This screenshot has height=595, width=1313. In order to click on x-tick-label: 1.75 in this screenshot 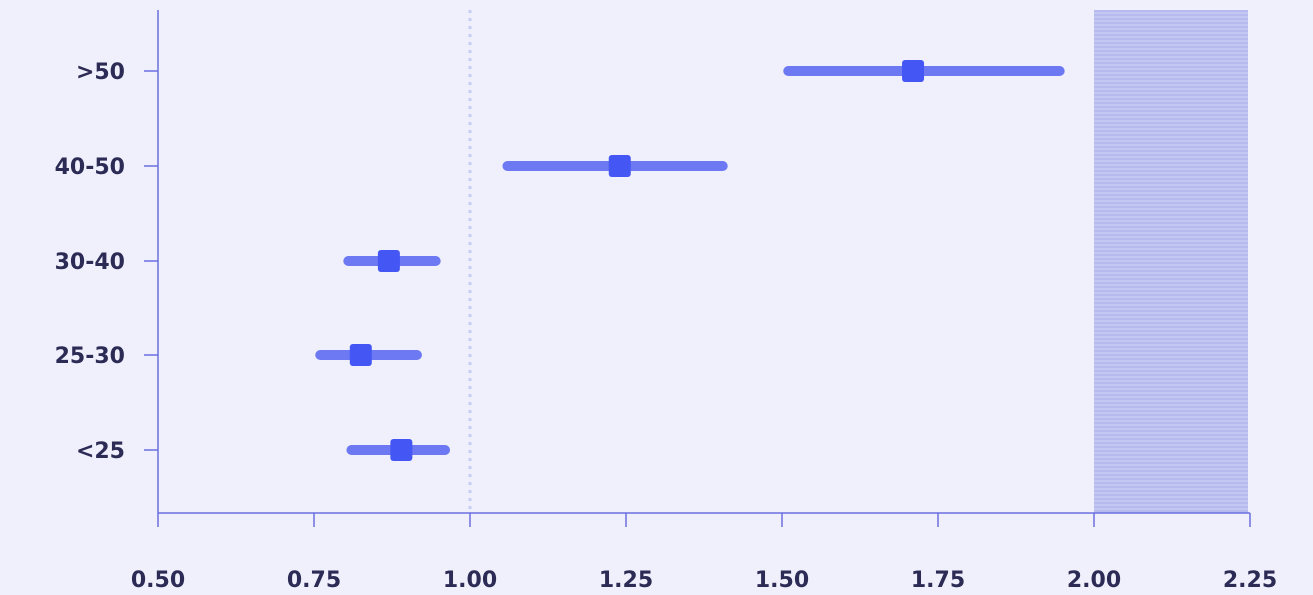, I will do `click(938, 580)`.